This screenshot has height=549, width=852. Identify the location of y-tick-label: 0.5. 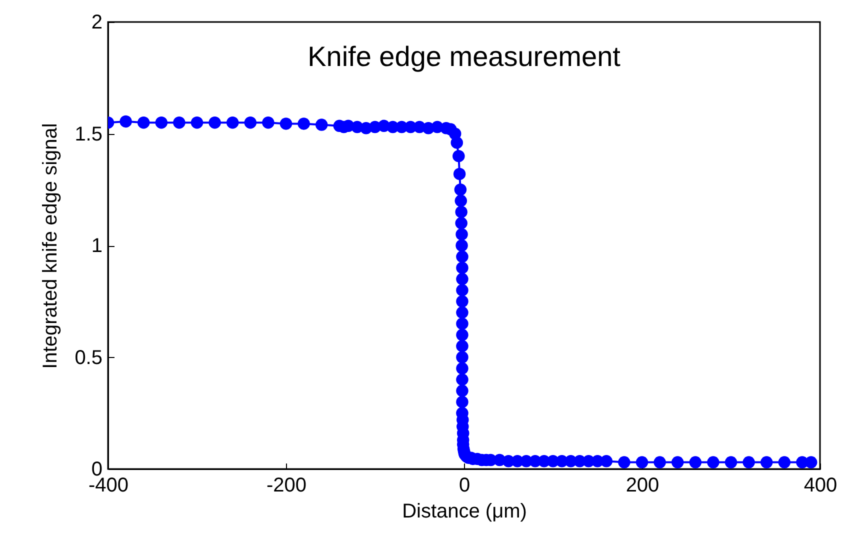
(88, 357).